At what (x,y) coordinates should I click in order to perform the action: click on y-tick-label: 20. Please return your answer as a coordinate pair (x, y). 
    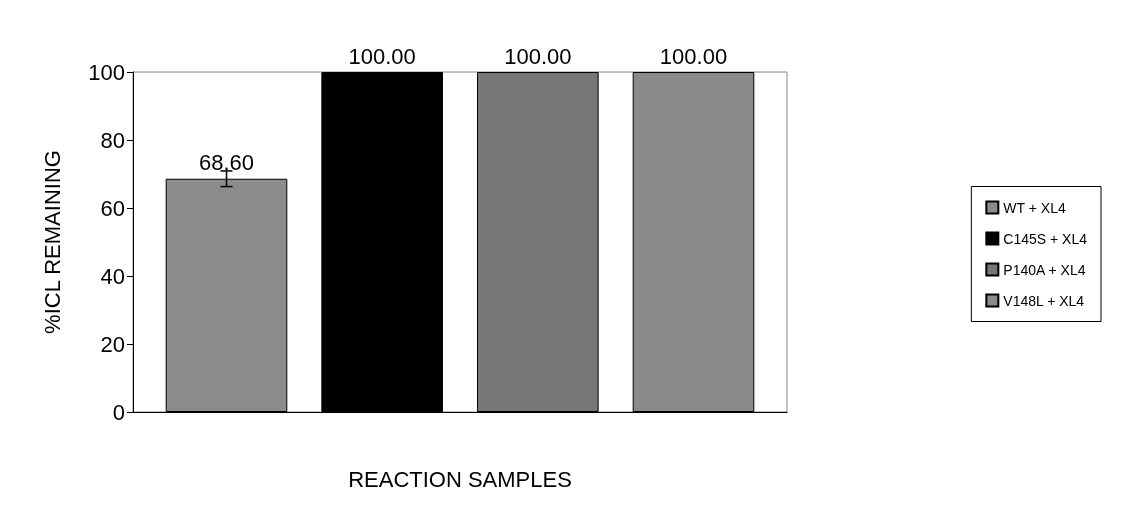
    Looking at the image, I should click on (112, 344).